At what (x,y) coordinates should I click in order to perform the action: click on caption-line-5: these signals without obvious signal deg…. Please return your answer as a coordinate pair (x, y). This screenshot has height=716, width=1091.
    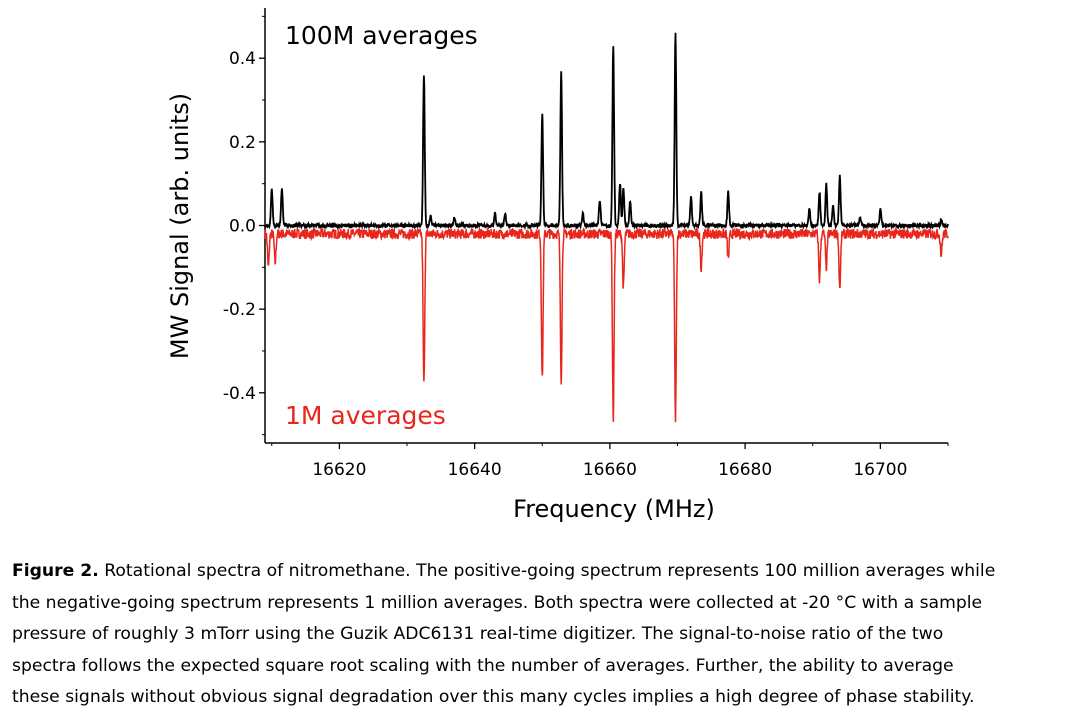
    Looking at the image, I should click on (493, 697).